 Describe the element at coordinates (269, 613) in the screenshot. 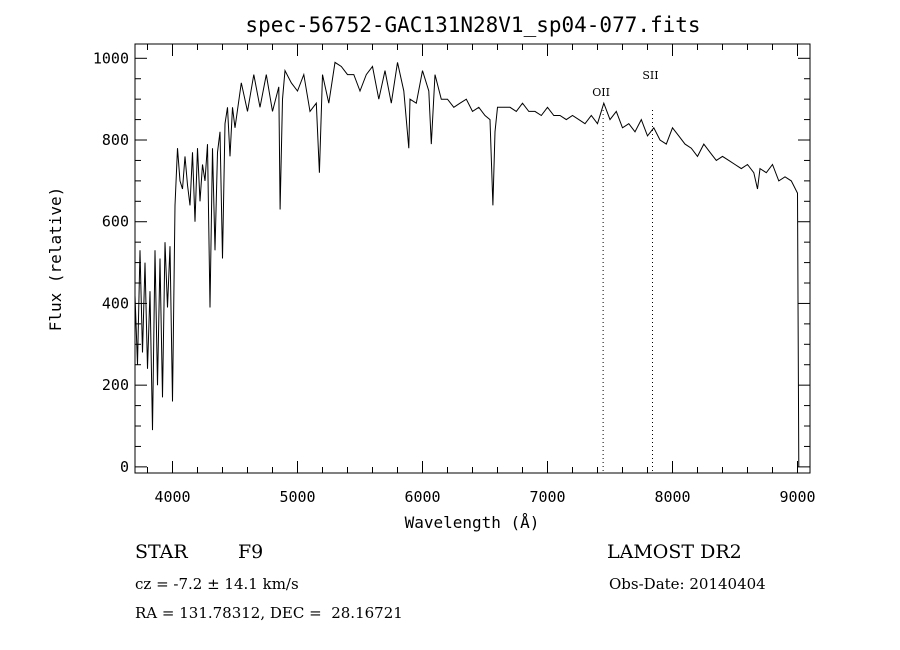

I see `ra-dec-coordinates: RA = 131.78312, DEC = 28.16721` at that location.